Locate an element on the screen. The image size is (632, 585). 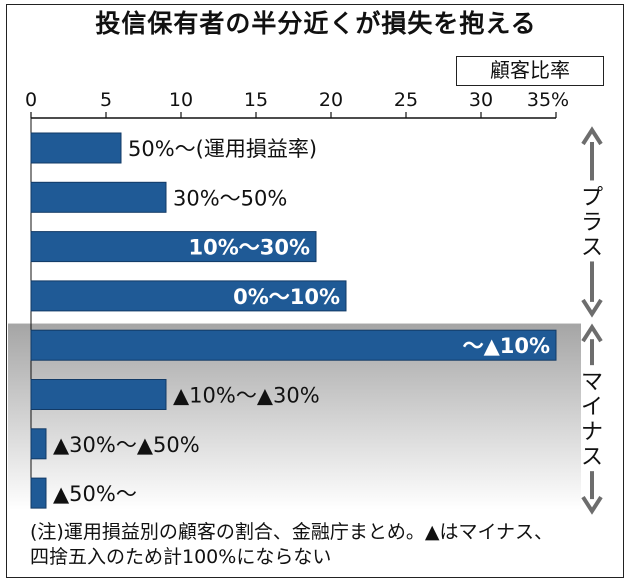
x-tick-label: 0 is located at coordinates (31, 100).